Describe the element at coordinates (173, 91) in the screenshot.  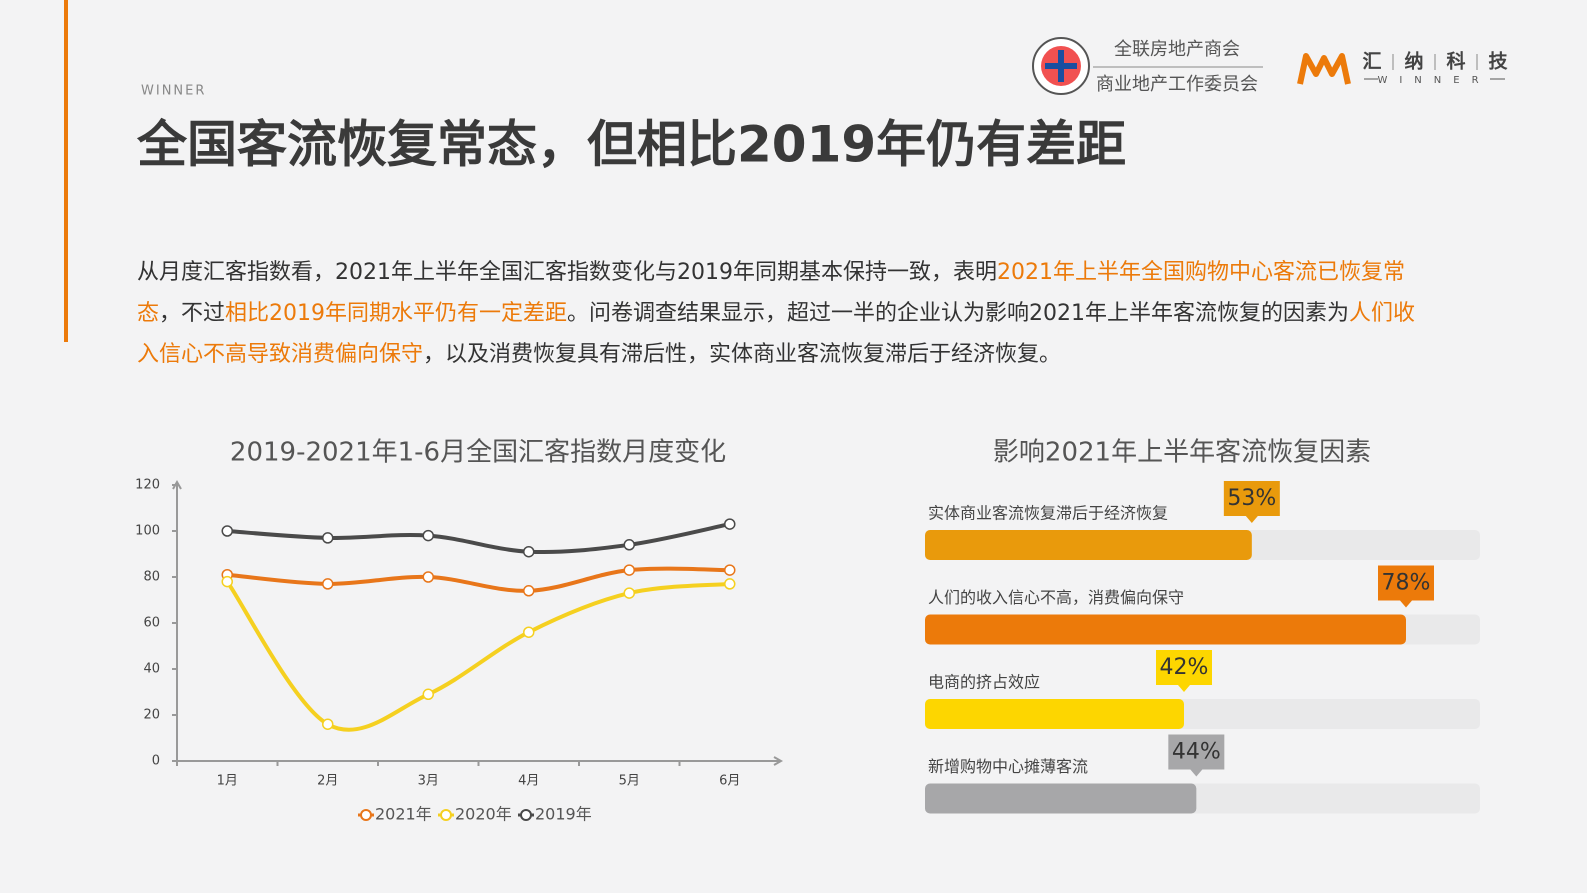
I see `tag: WINNER` at that location.